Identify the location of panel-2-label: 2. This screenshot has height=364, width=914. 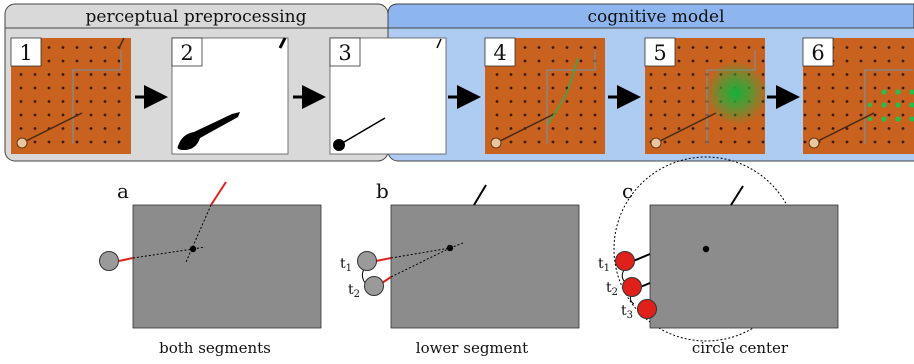
(186, 53).